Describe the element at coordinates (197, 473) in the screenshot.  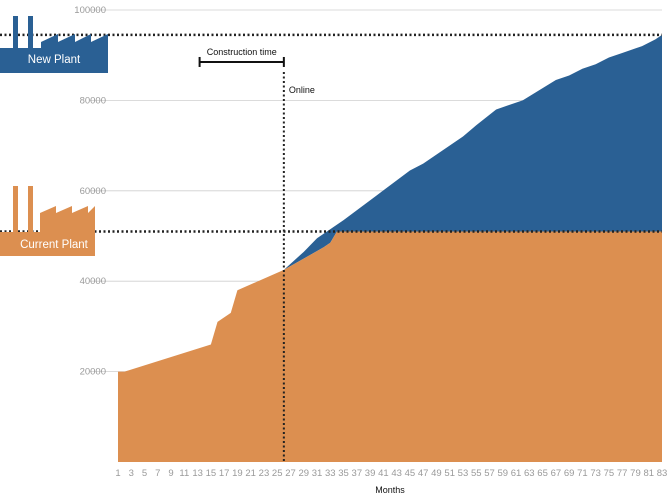
I see `x-tick-label: 13` at that location.